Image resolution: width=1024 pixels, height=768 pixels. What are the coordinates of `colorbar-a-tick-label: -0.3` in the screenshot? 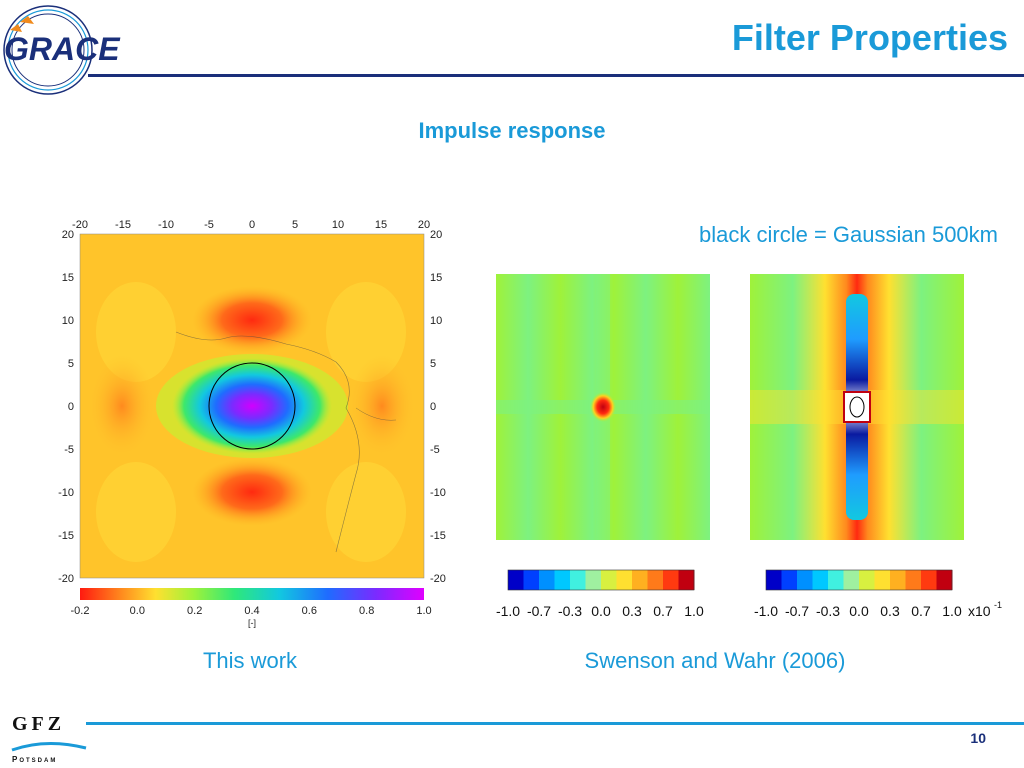 It's located at (570, 611).